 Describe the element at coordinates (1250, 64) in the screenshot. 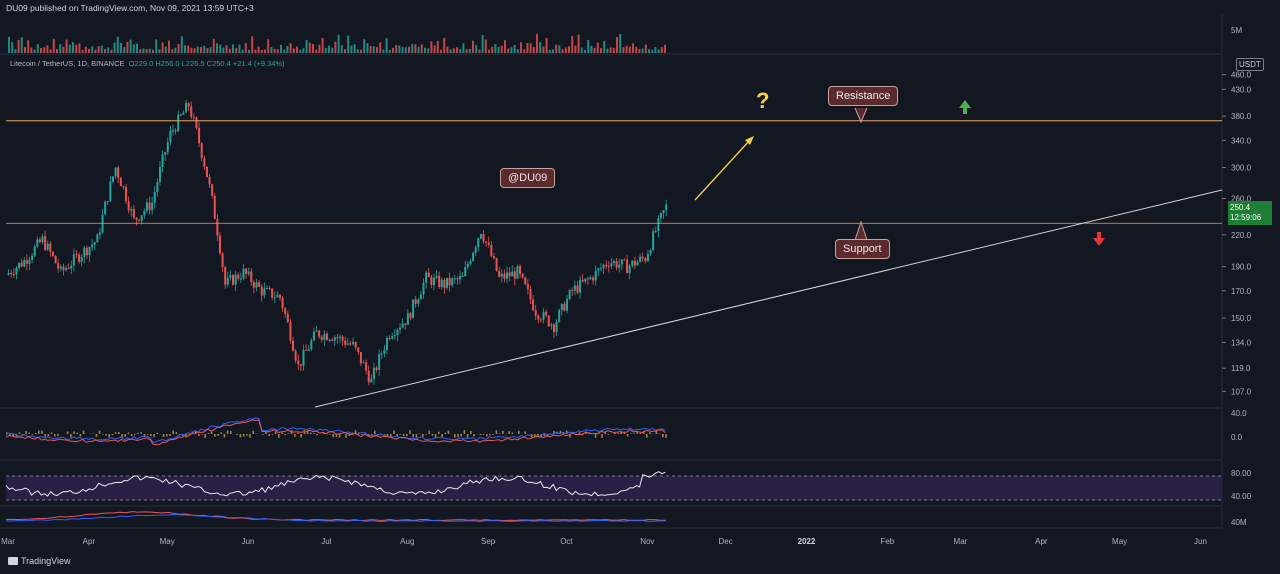

I see `unit-tag: USDT` at that location.